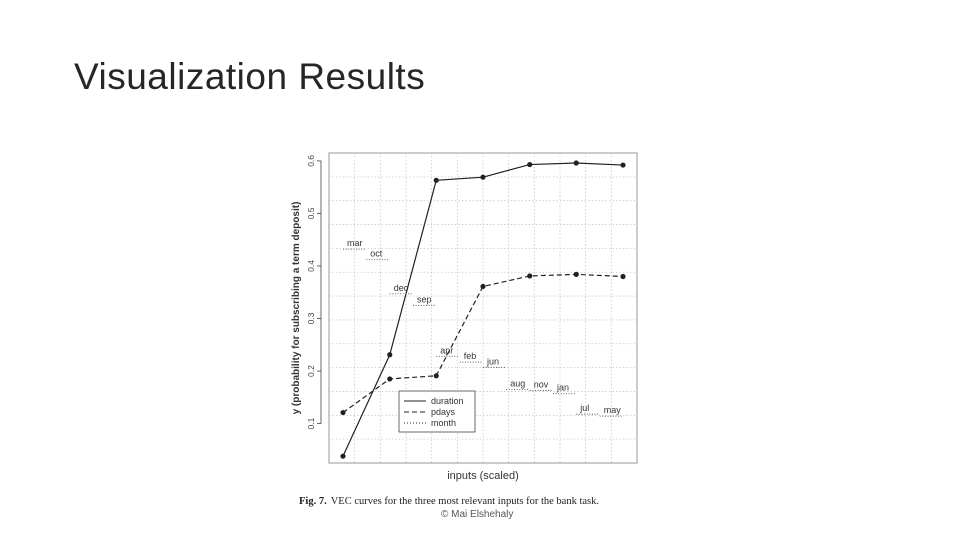 The image size is (960, 540). What do you see at coordinates (250, 76) in the screenshot?
I see `slide-title: Visualization Results` at bounding box center [250, 76].